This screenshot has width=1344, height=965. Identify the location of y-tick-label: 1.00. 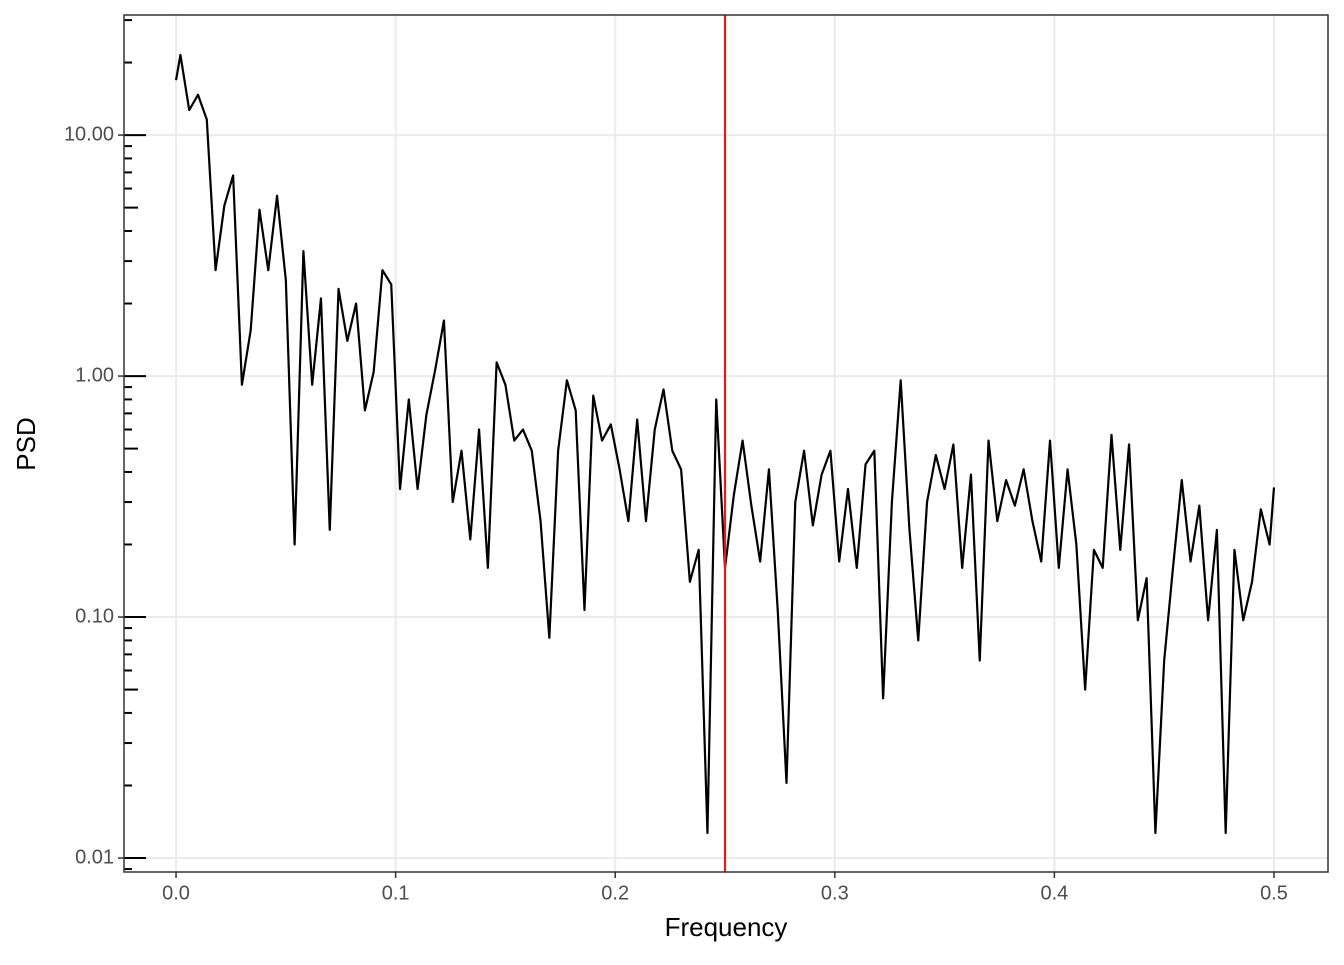
(94, 375).